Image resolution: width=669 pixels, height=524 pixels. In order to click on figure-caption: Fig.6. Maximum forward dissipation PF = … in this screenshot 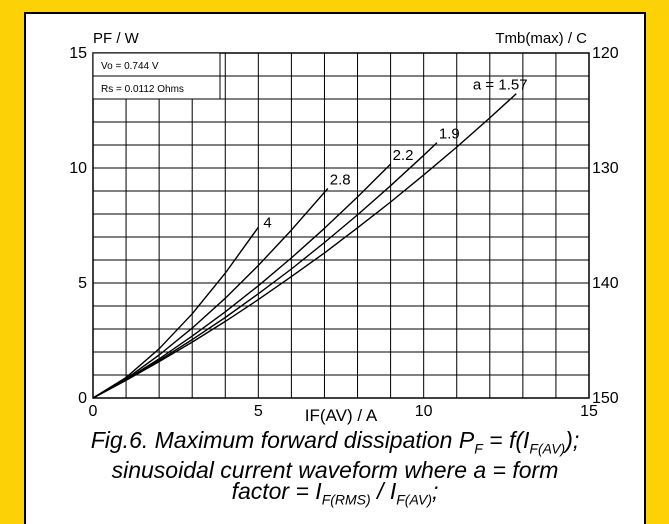, I will do `click(335, 468)`.